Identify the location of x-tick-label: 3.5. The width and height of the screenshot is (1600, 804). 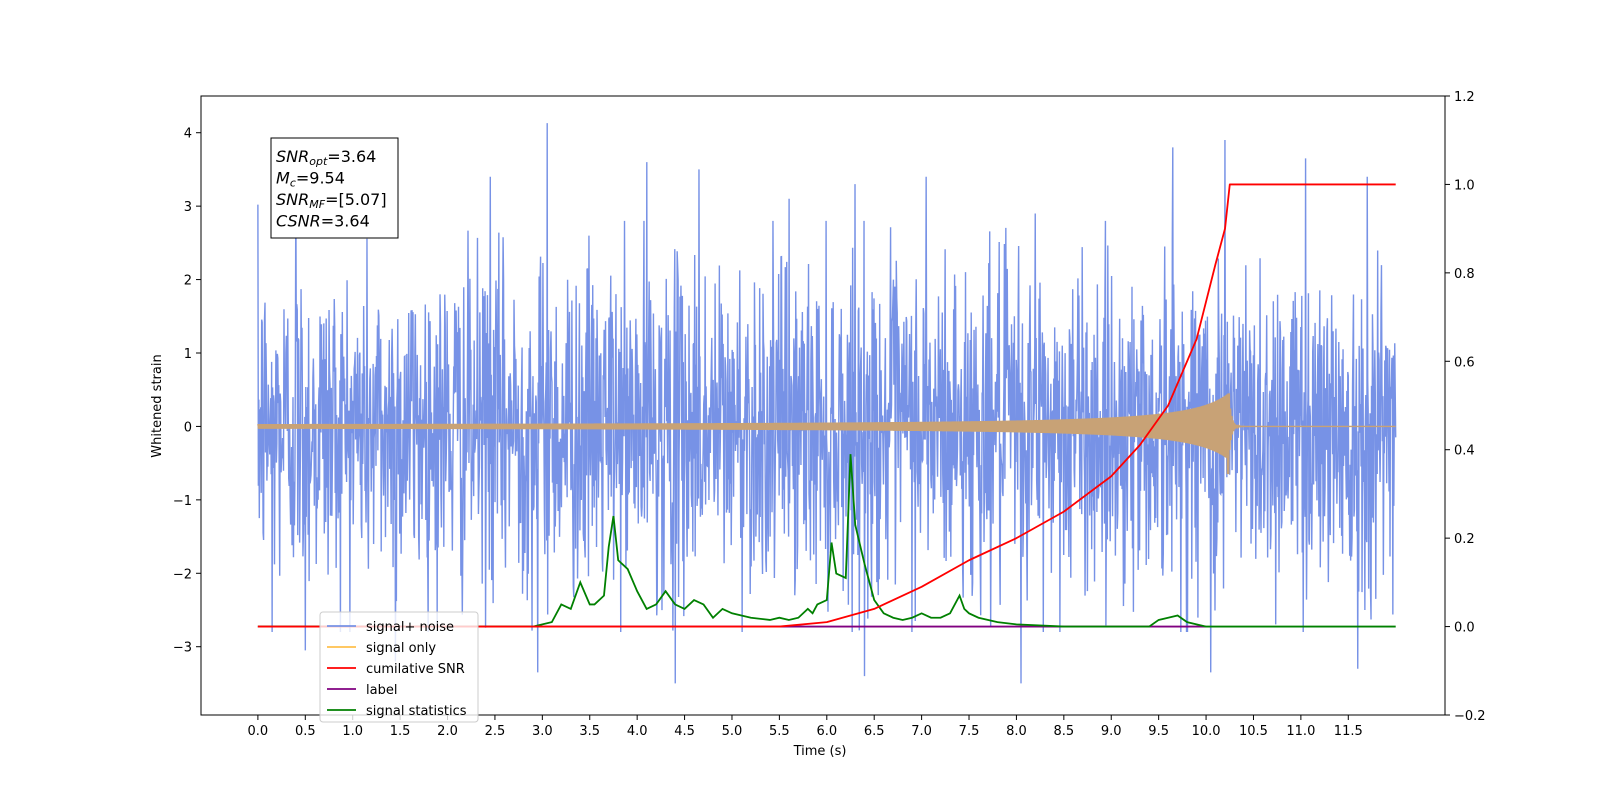
(589, 731).